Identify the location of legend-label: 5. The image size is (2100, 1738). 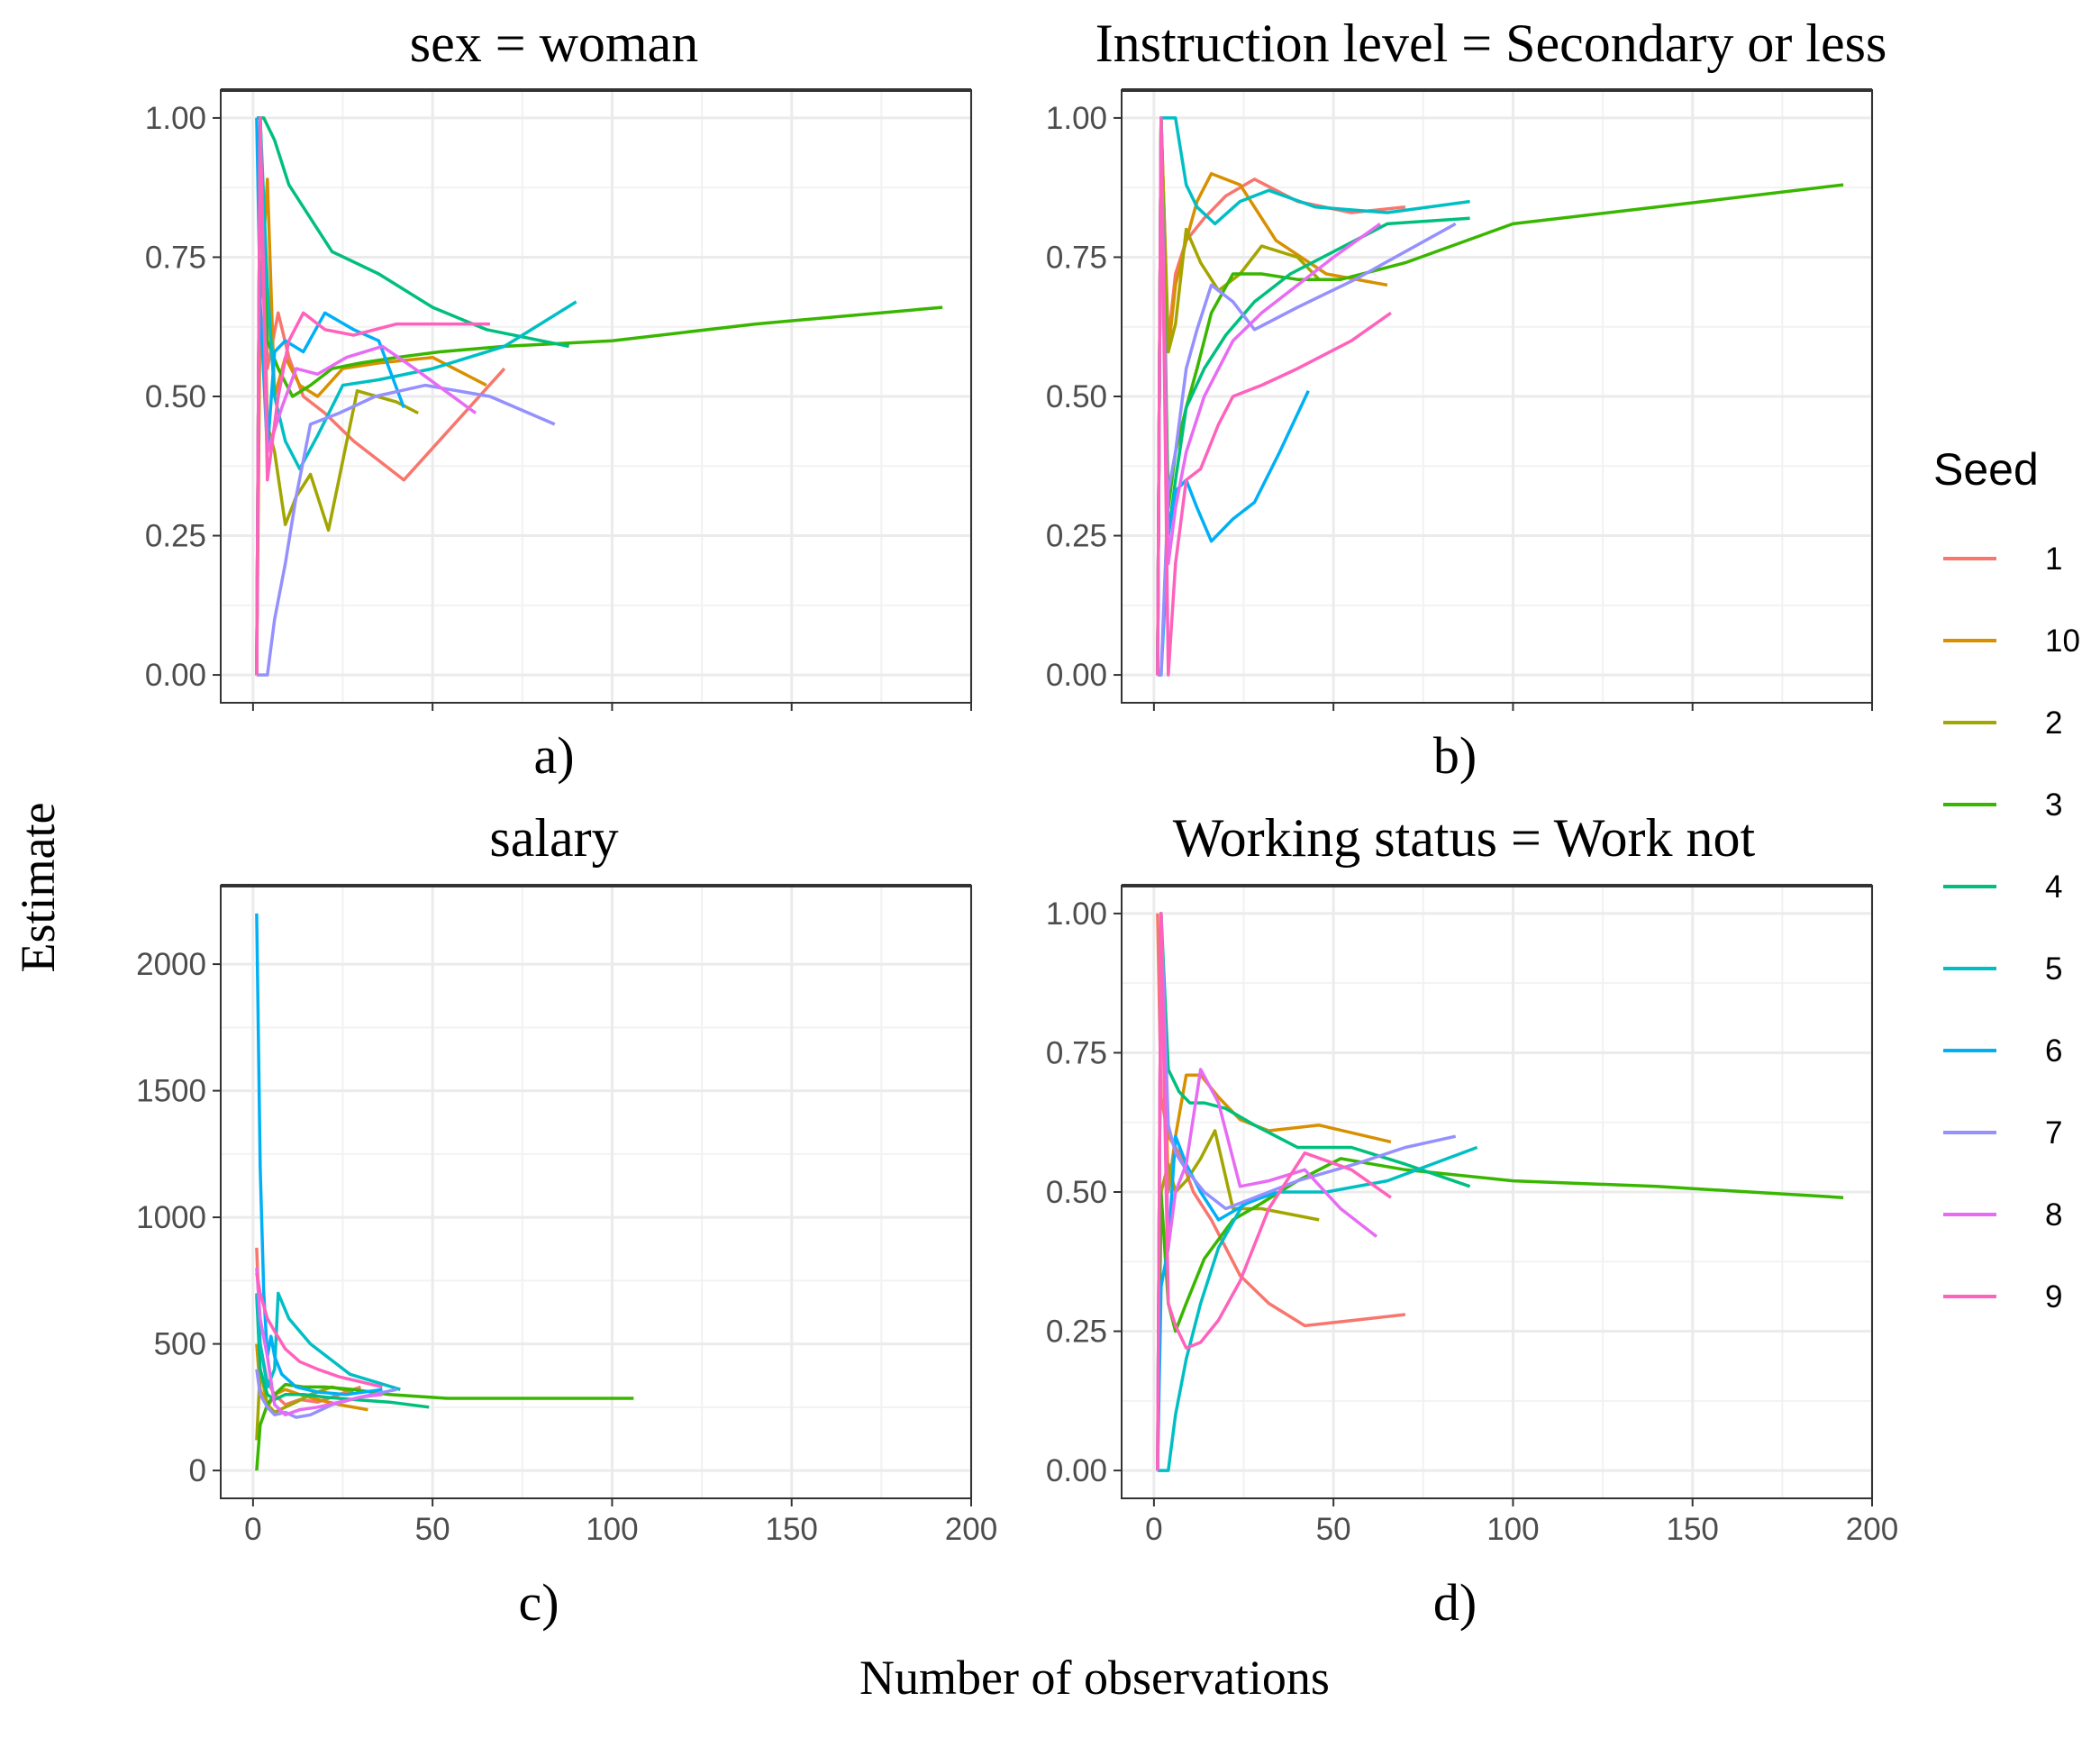
(2053, 969).